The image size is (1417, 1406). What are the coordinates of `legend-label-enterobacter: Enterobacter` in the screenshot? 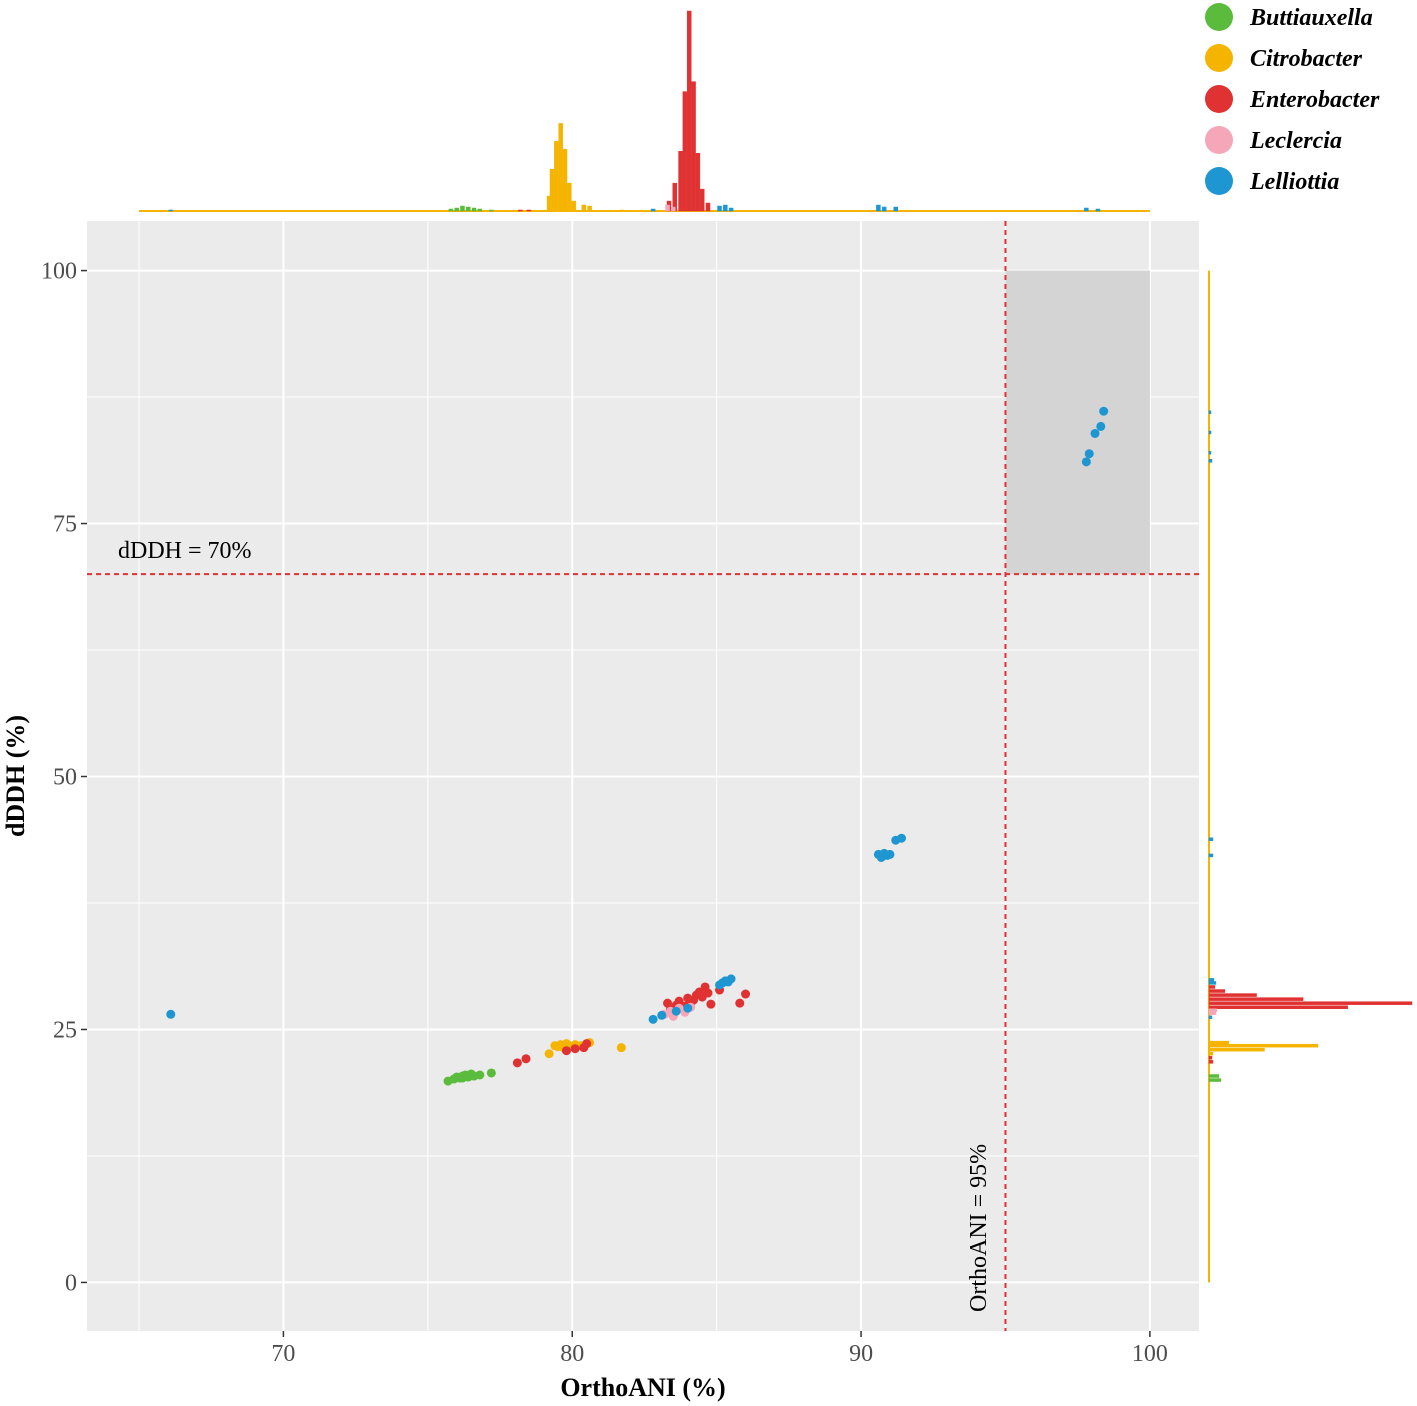 It's located at (1314, 100).